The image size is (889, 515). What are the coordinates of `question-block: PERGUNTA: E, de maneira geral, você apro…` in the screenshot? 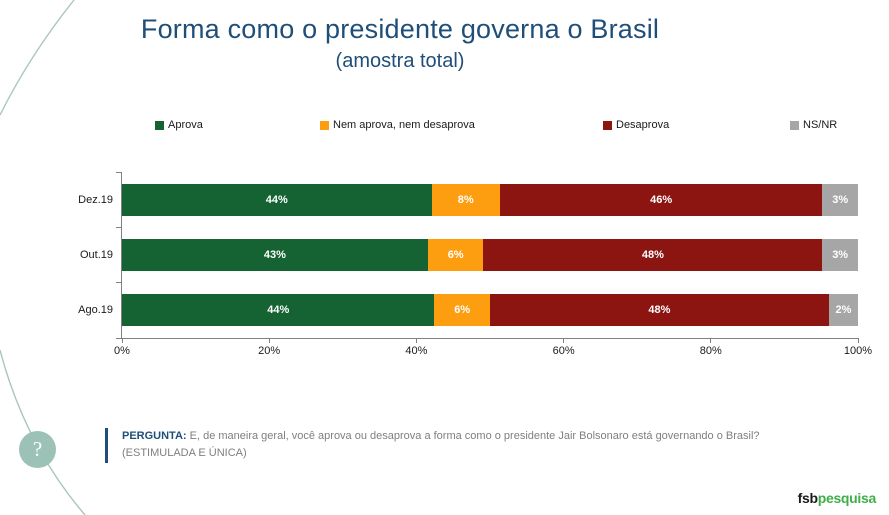 It's located at (455, 445).